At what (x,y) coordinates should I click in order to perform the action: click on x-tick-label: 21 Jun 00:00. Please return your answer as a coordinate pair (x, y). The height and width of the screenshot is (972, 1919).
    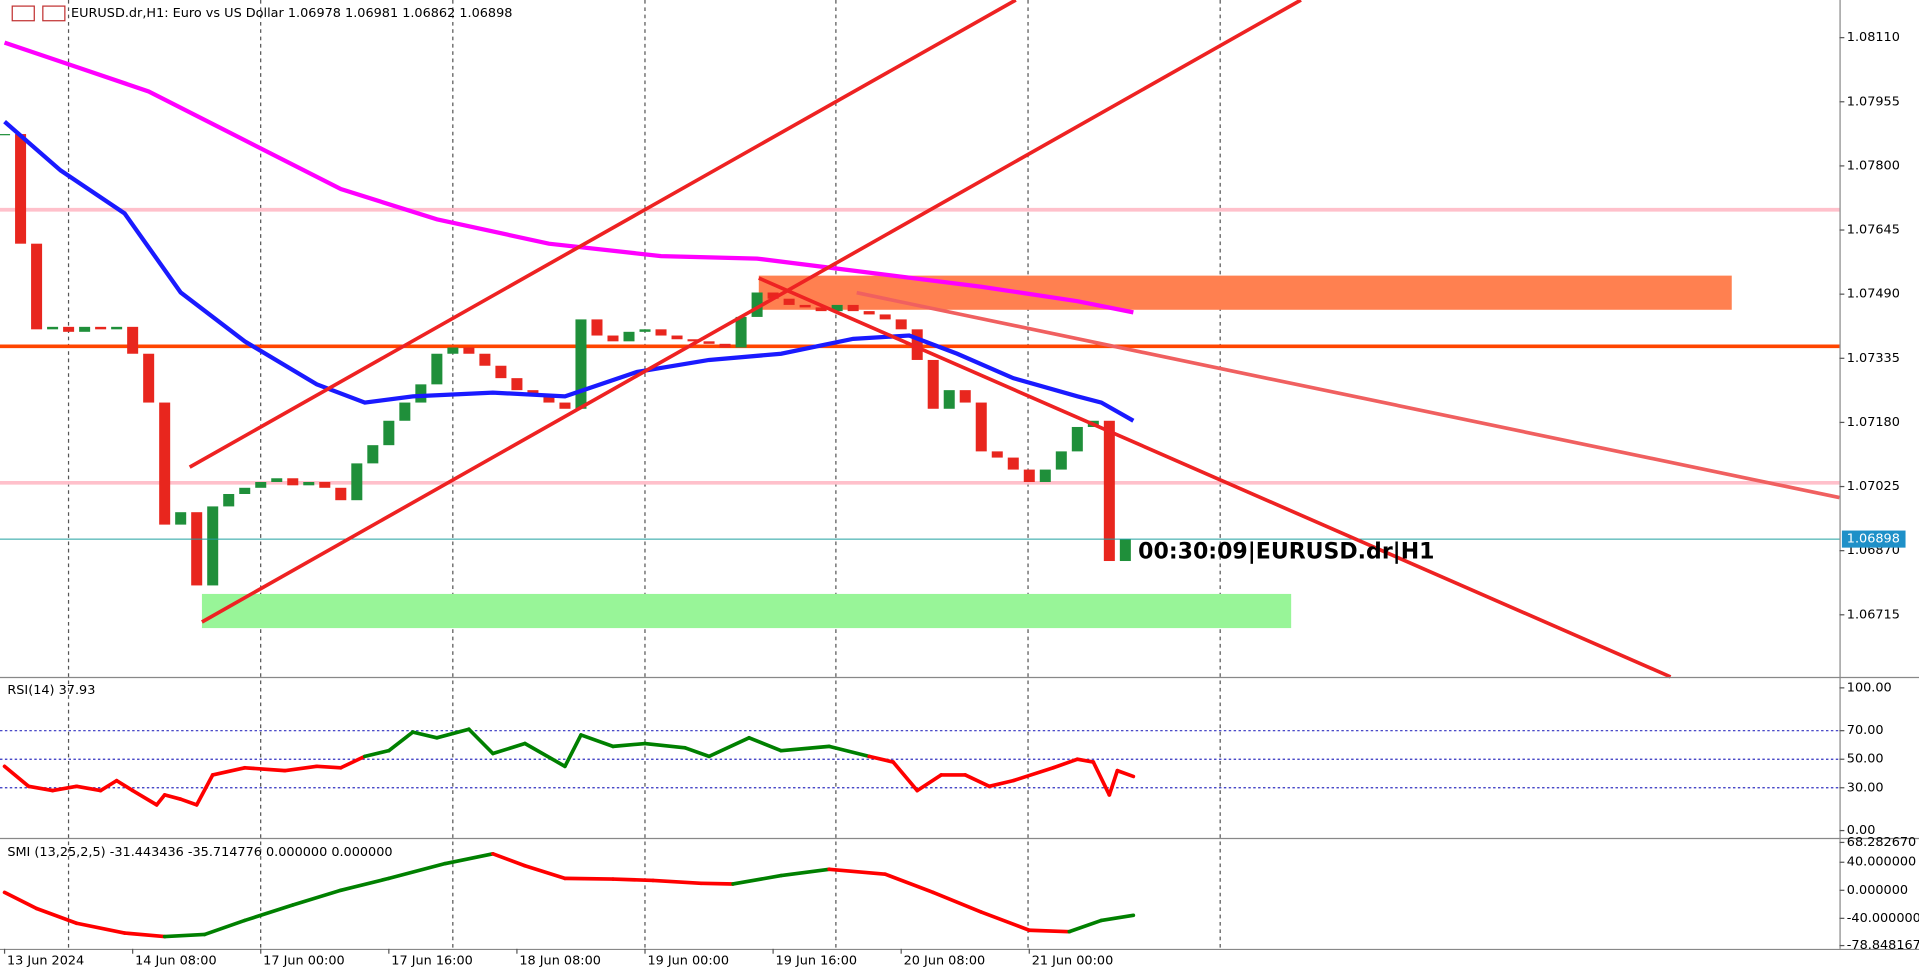
    Looking at the image, I should click on (1073, 961).